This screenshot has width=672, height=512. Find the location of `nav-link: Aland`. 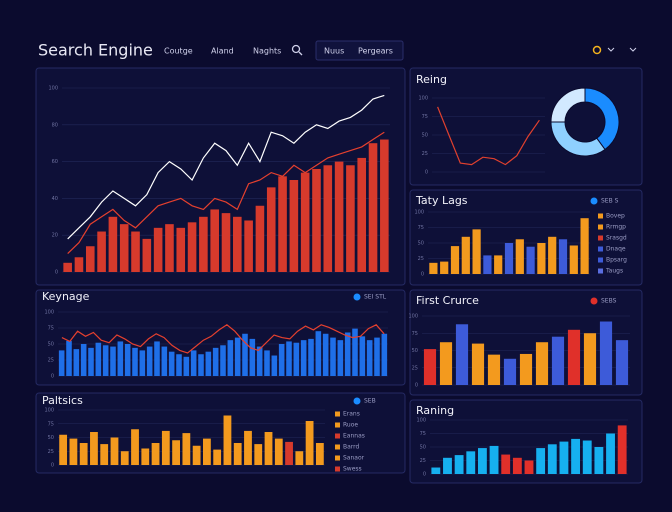

nav-link: Aland is located at coordinates (222, 51).